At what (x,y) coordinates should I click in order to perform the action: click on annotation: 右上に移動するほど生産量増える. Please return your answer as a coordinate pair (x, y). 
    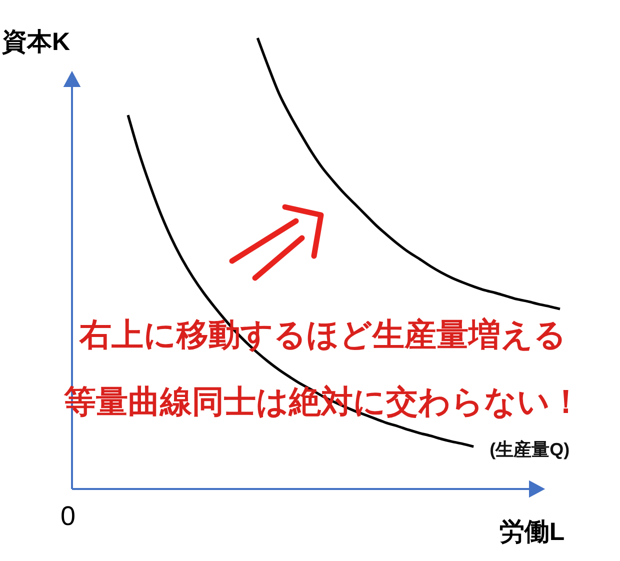
    Looking at the image, I should click on (323, 334).